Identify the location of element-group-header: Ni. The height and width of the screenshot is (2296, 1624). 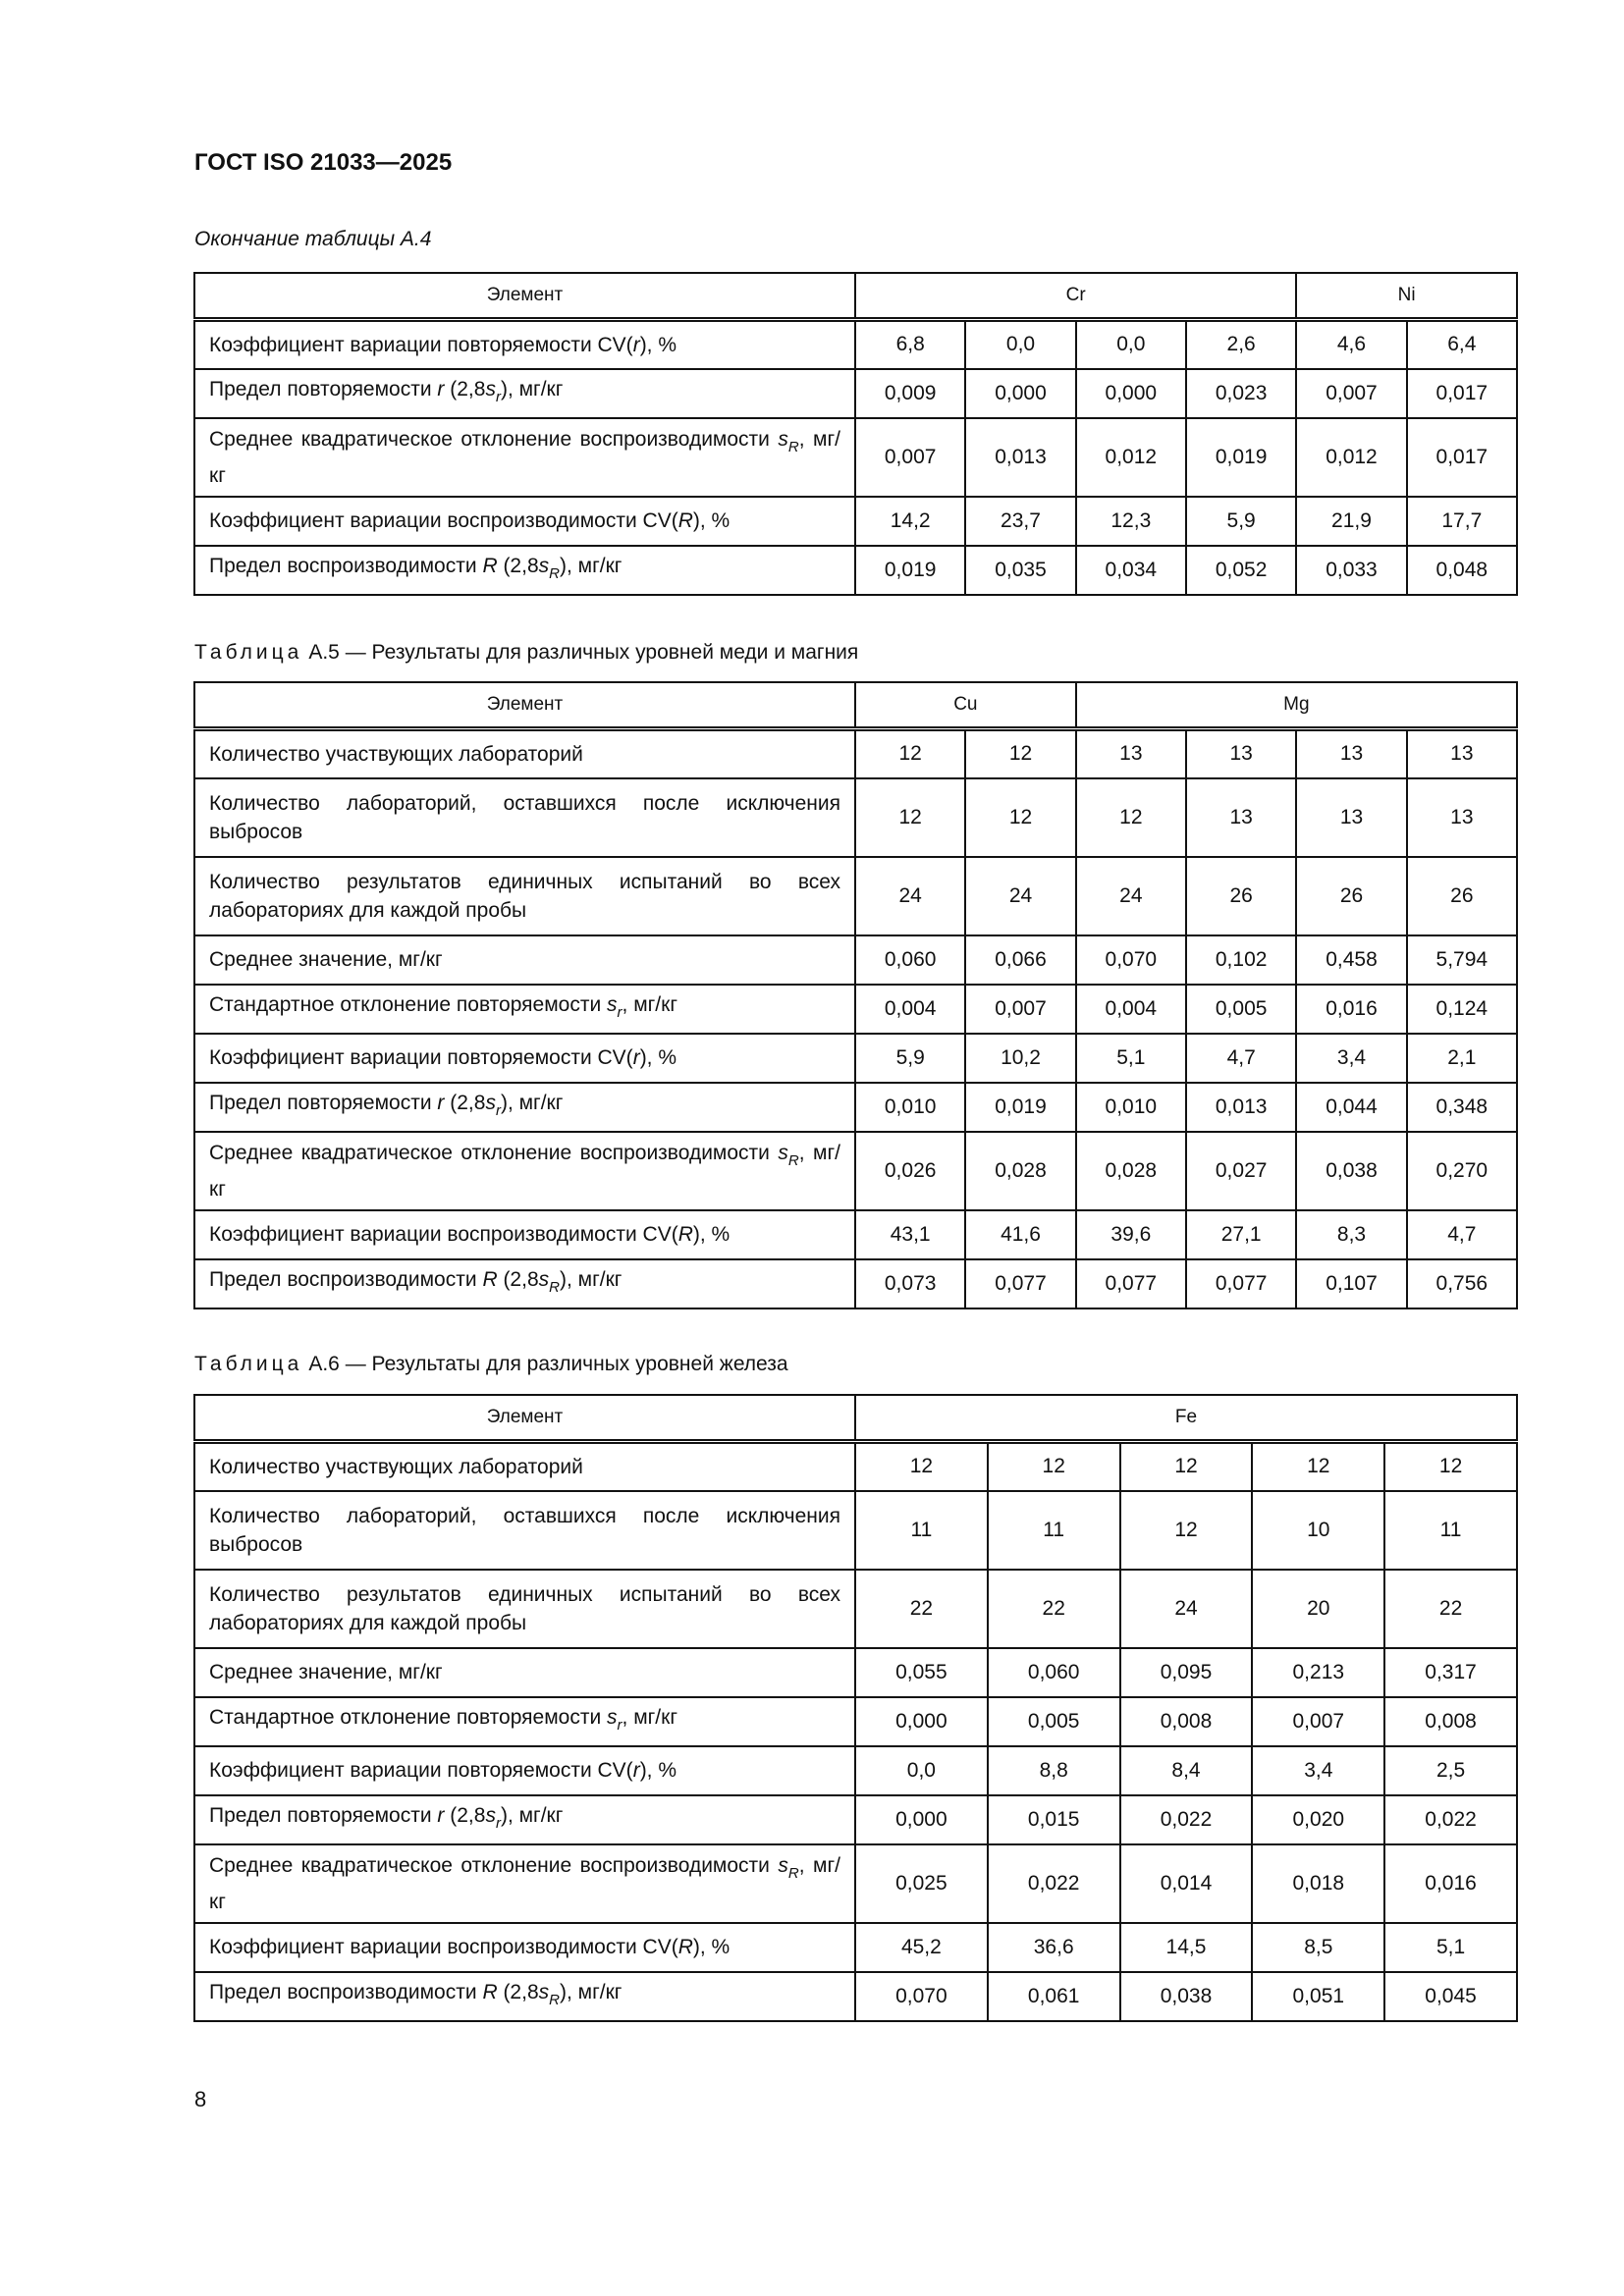
(1406, 297).